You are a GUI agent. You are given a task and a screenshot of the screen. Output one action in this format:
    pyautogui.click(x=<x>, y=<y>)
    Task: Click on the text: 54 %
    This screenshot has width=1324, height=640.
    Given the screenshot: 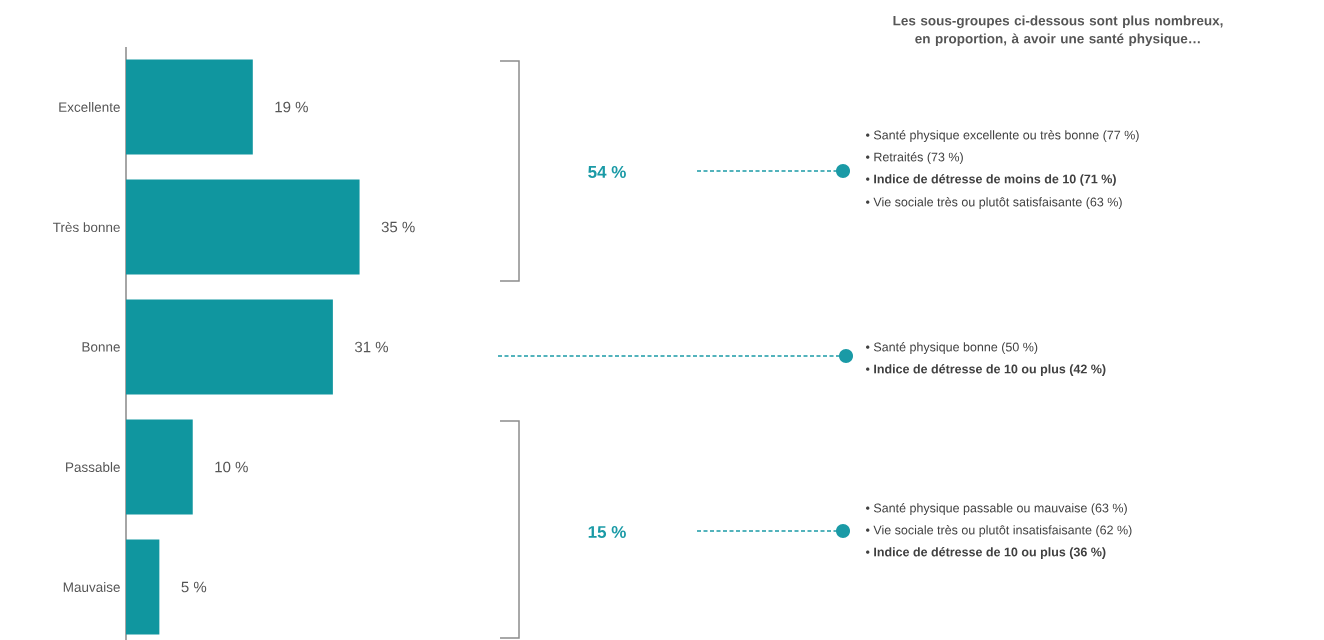 What is the action you would take?
    pyautogui.click(x=607, y=172)
    